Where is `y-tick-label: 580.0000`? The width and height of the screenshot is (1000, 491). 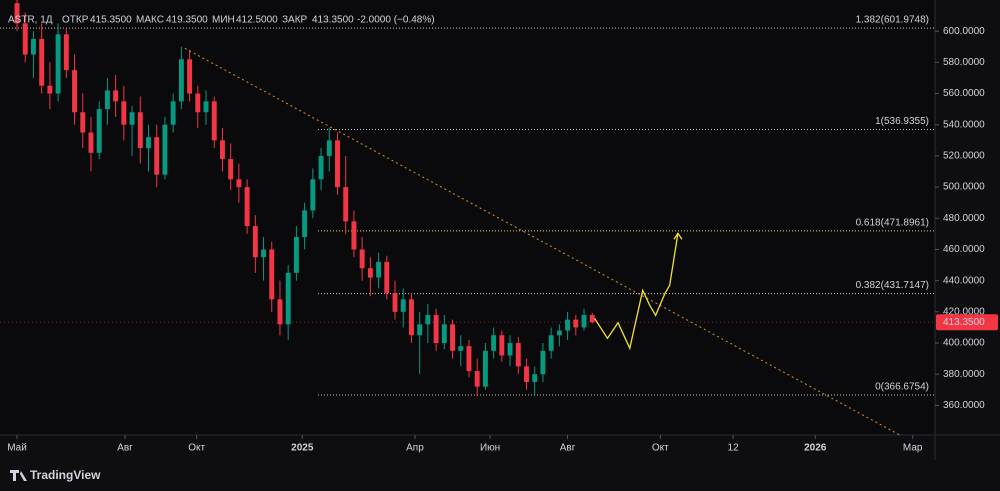 y-tick-label: 580.0000 is located at coordinates (964, 62).